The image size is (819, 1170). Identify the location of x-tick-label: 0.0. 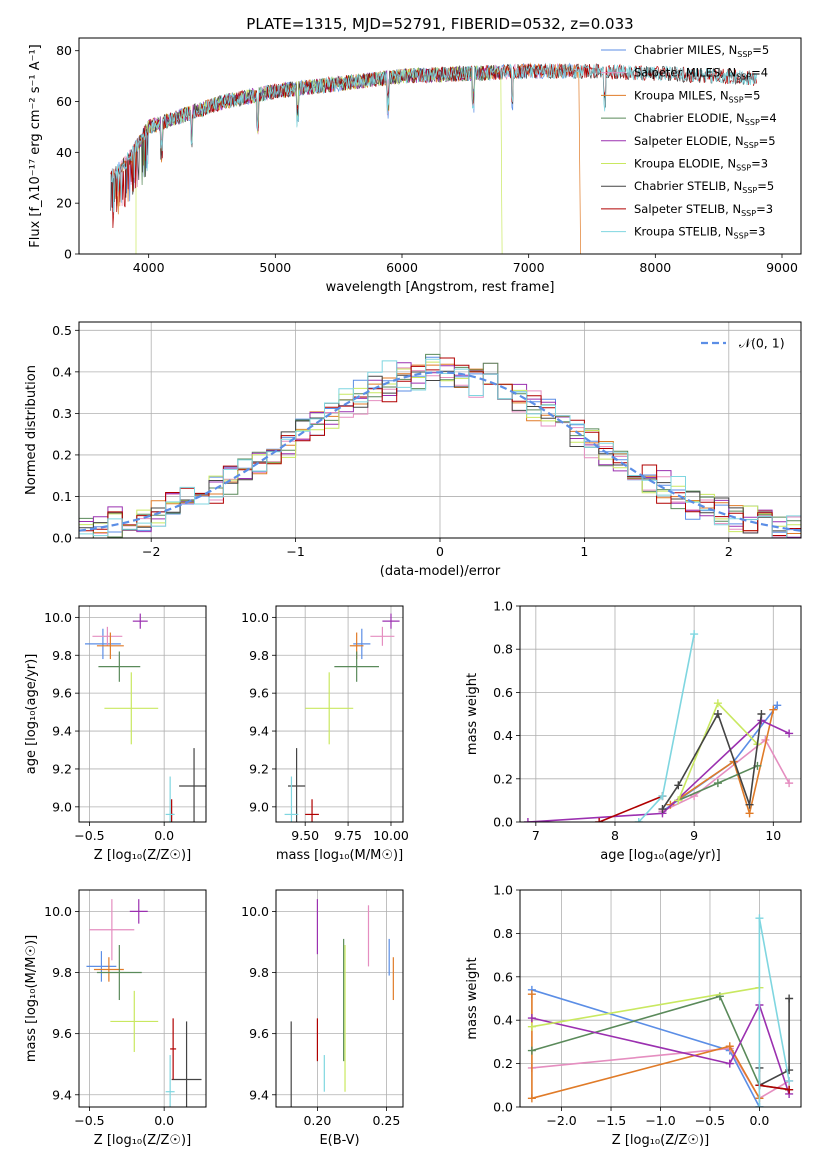
(759, 1120).